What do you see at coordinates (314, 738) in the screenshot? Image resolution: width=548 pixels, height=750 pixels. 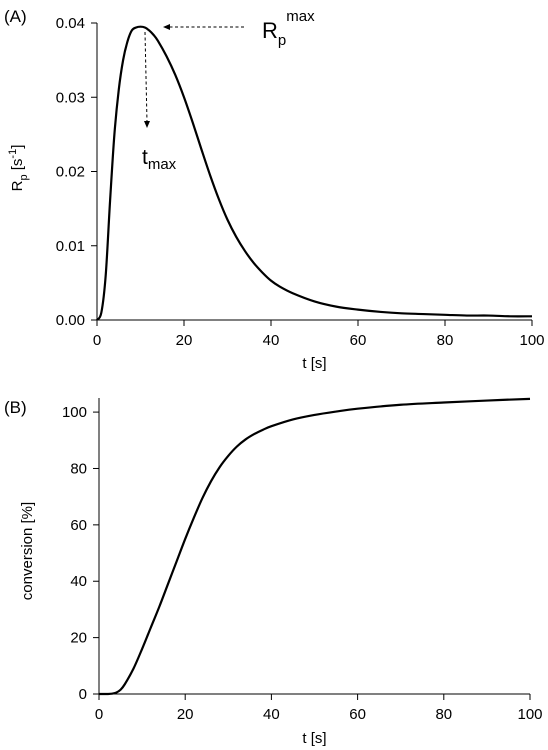 I see `x-axis-label-b: t [s]` at bounding box center [314, 738].